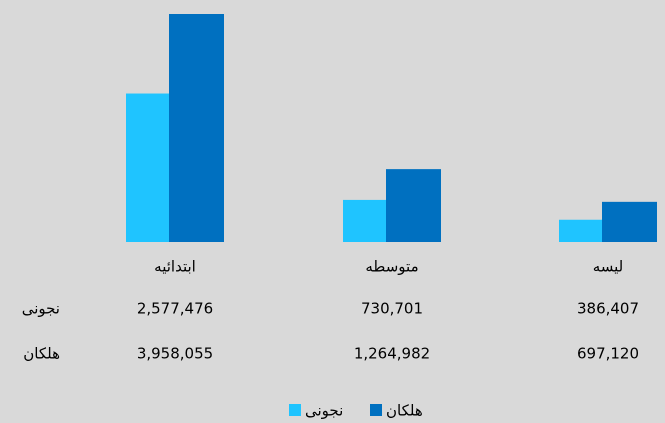 This screenshot has width=665, height=423. Describe the element at coordinates (608, 354) in the screenshot. I see `table-value: 697,120` at that location.